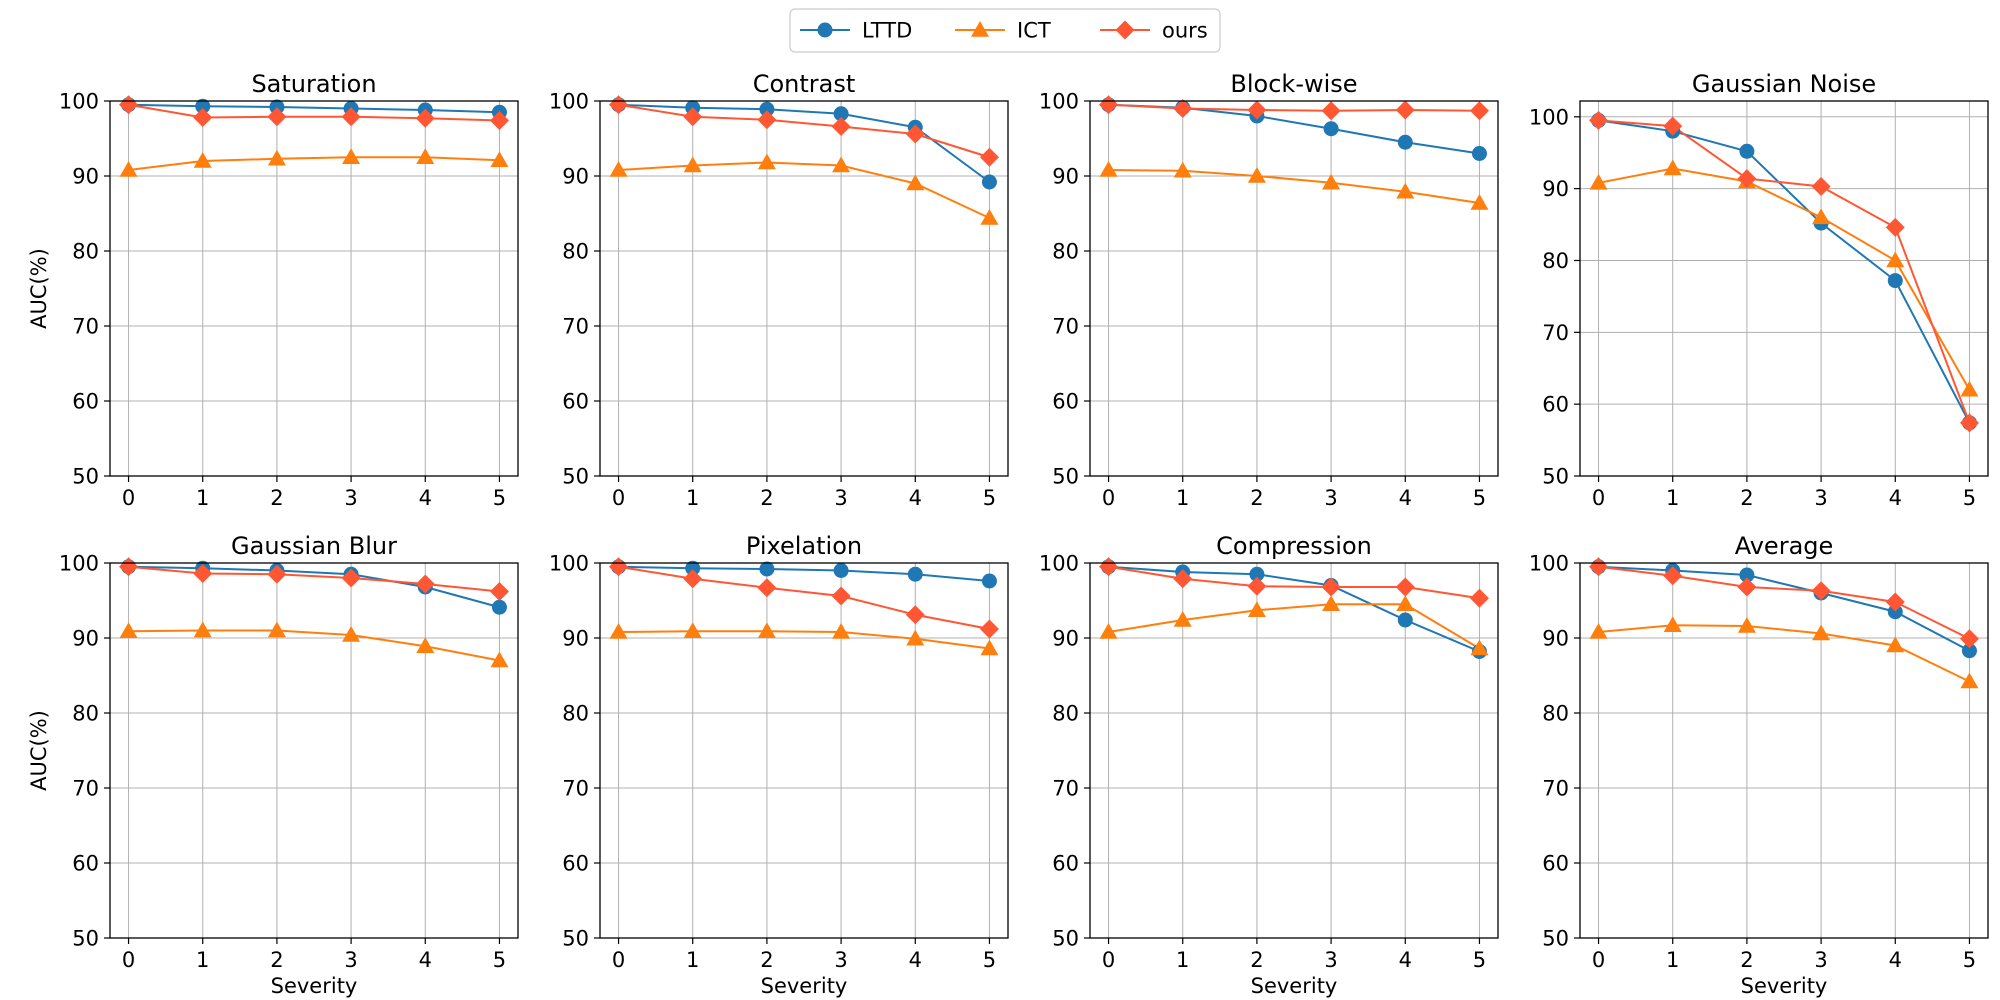 This screenshot has width=2000, height=1000. Describe the element at coordinates (1005, 30) in the screenshot. I see `legend: LTTD ICT ours` at that location.